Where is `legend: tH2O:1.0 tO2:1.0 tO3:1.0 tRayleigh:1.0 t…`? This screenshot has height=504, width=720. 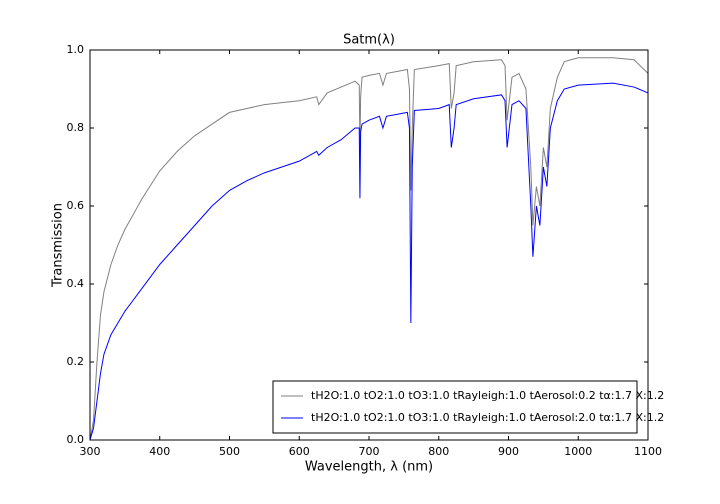
legend: tH2O:1.0 tO2:1.0 tO3:1.0 tRayleigh:1.0 t… is located at coordinates (468, 407).